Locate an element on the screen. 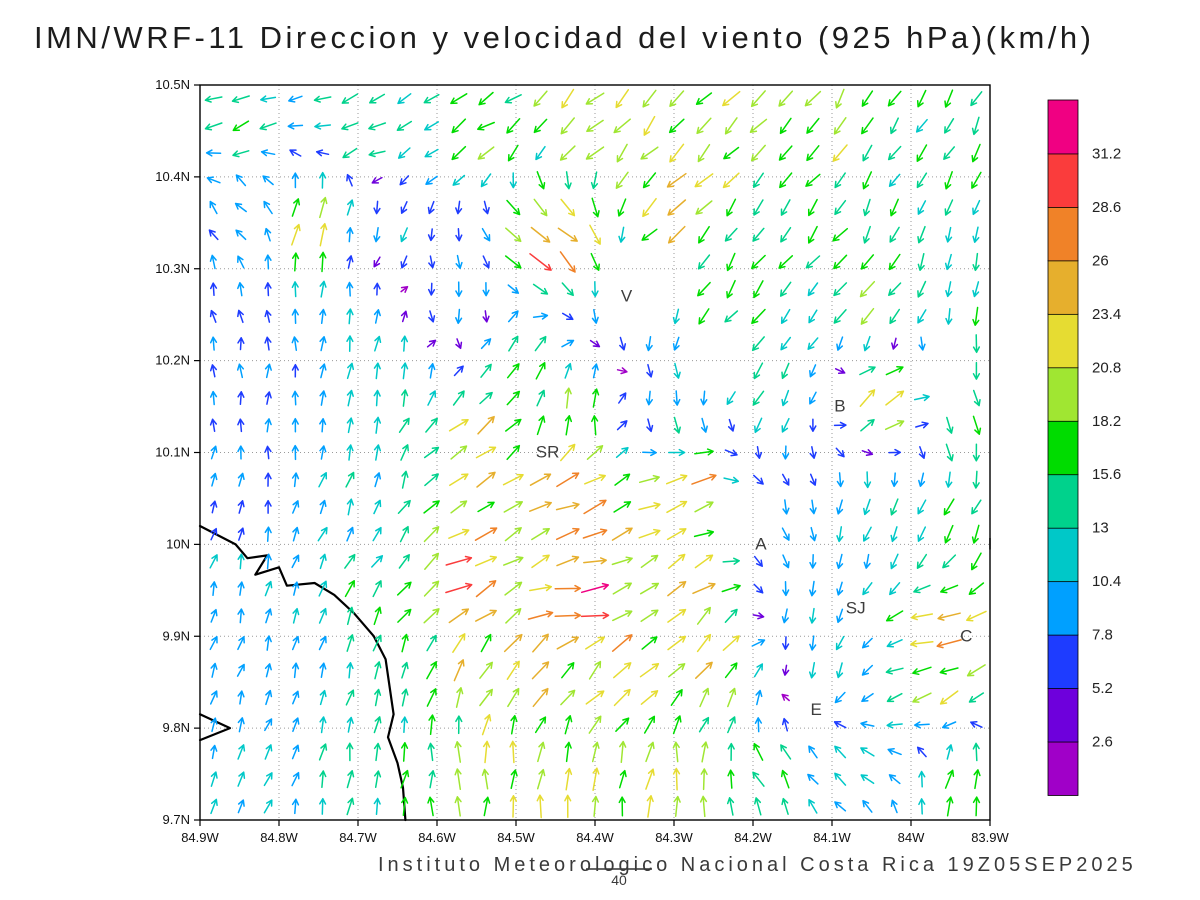 This screenshot has height=900, width=1200. coastline-path is located at coordinates (302, 673).